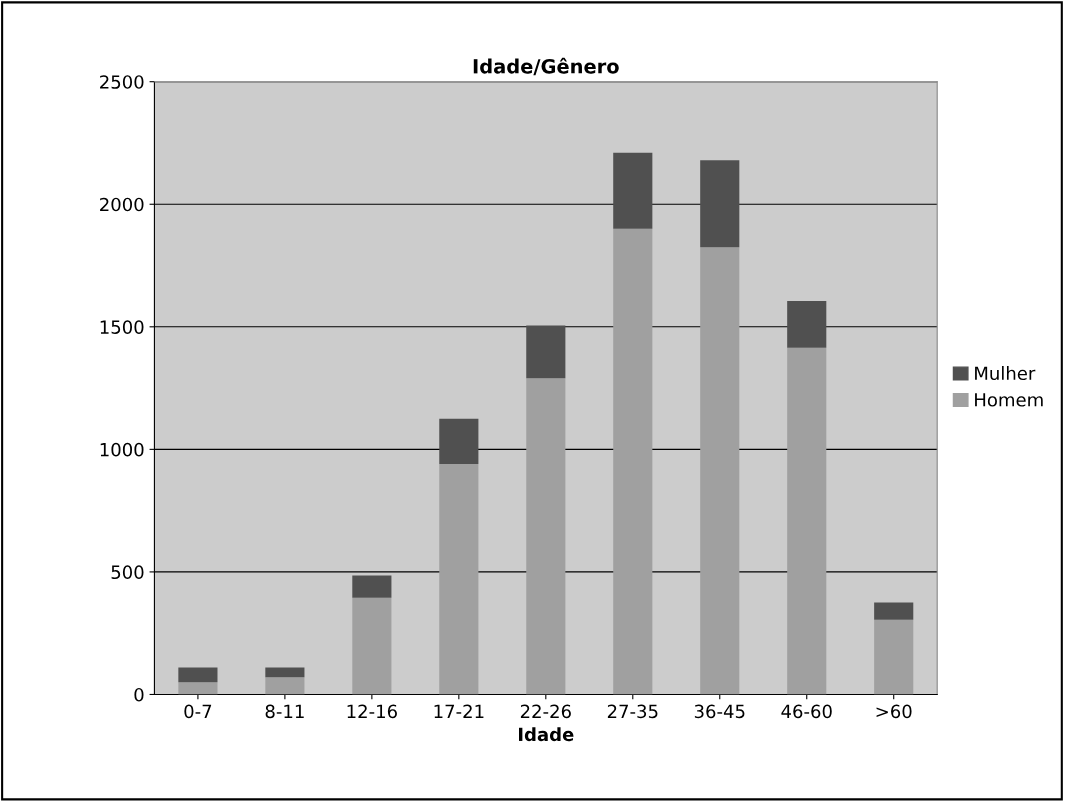 The width and height of the screenshot is (1065, 801). What do you see at coordinates (1005, 373) in the screenshot?
I see `legend-label: Mulher` at bounding box center [1005, 373].